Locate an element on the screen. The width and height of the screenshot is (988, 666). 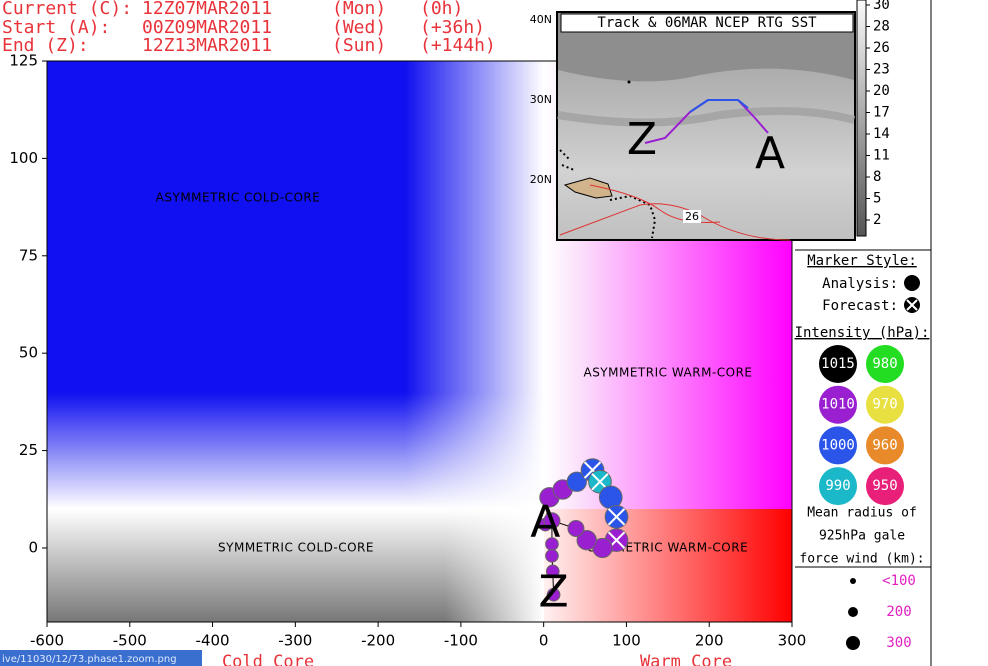
y-tick-label: 75 is located at coordinates (28, 255).